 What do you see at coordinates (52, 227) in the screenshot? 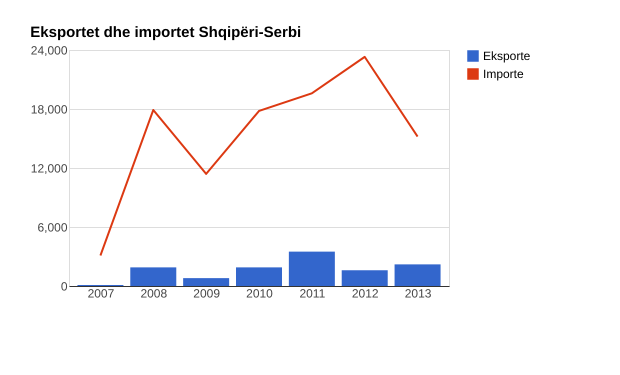
I see `y-tick-label: 6,000` at bounding box center [52, 227].